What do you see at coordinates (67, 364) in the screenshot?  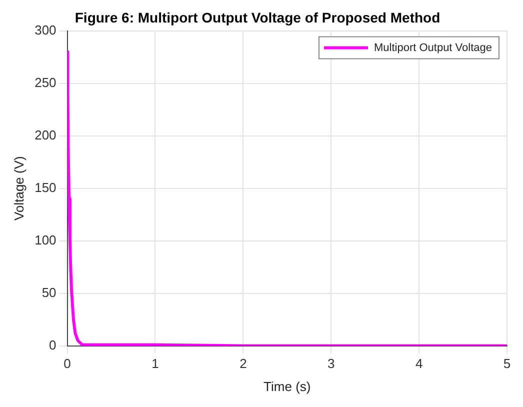 I see `x-tick-label: 0` at bounding box center [67, 364].